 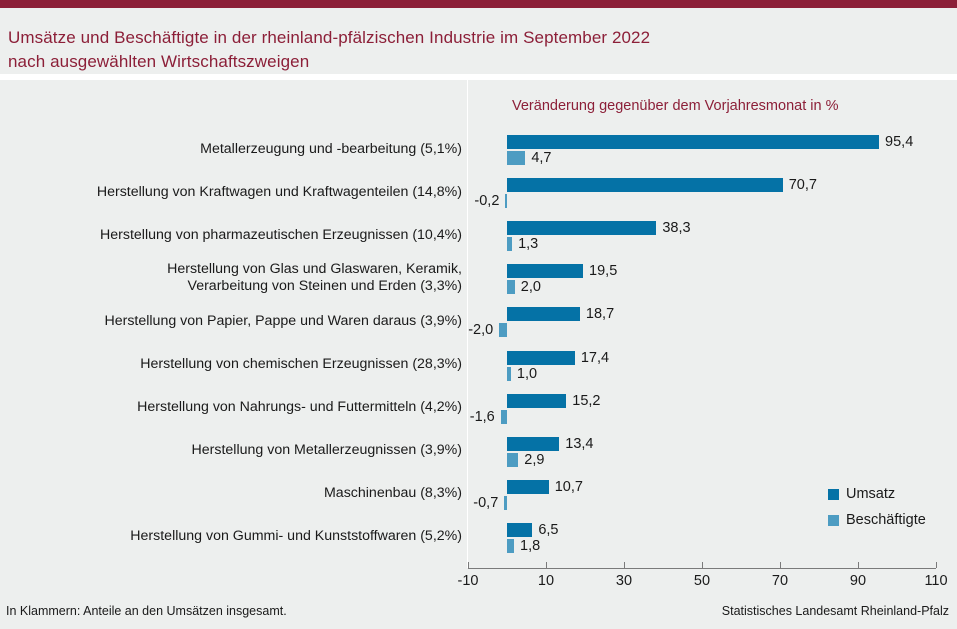 I want to click on value-label: 1,0, so click(x=527, y=373).